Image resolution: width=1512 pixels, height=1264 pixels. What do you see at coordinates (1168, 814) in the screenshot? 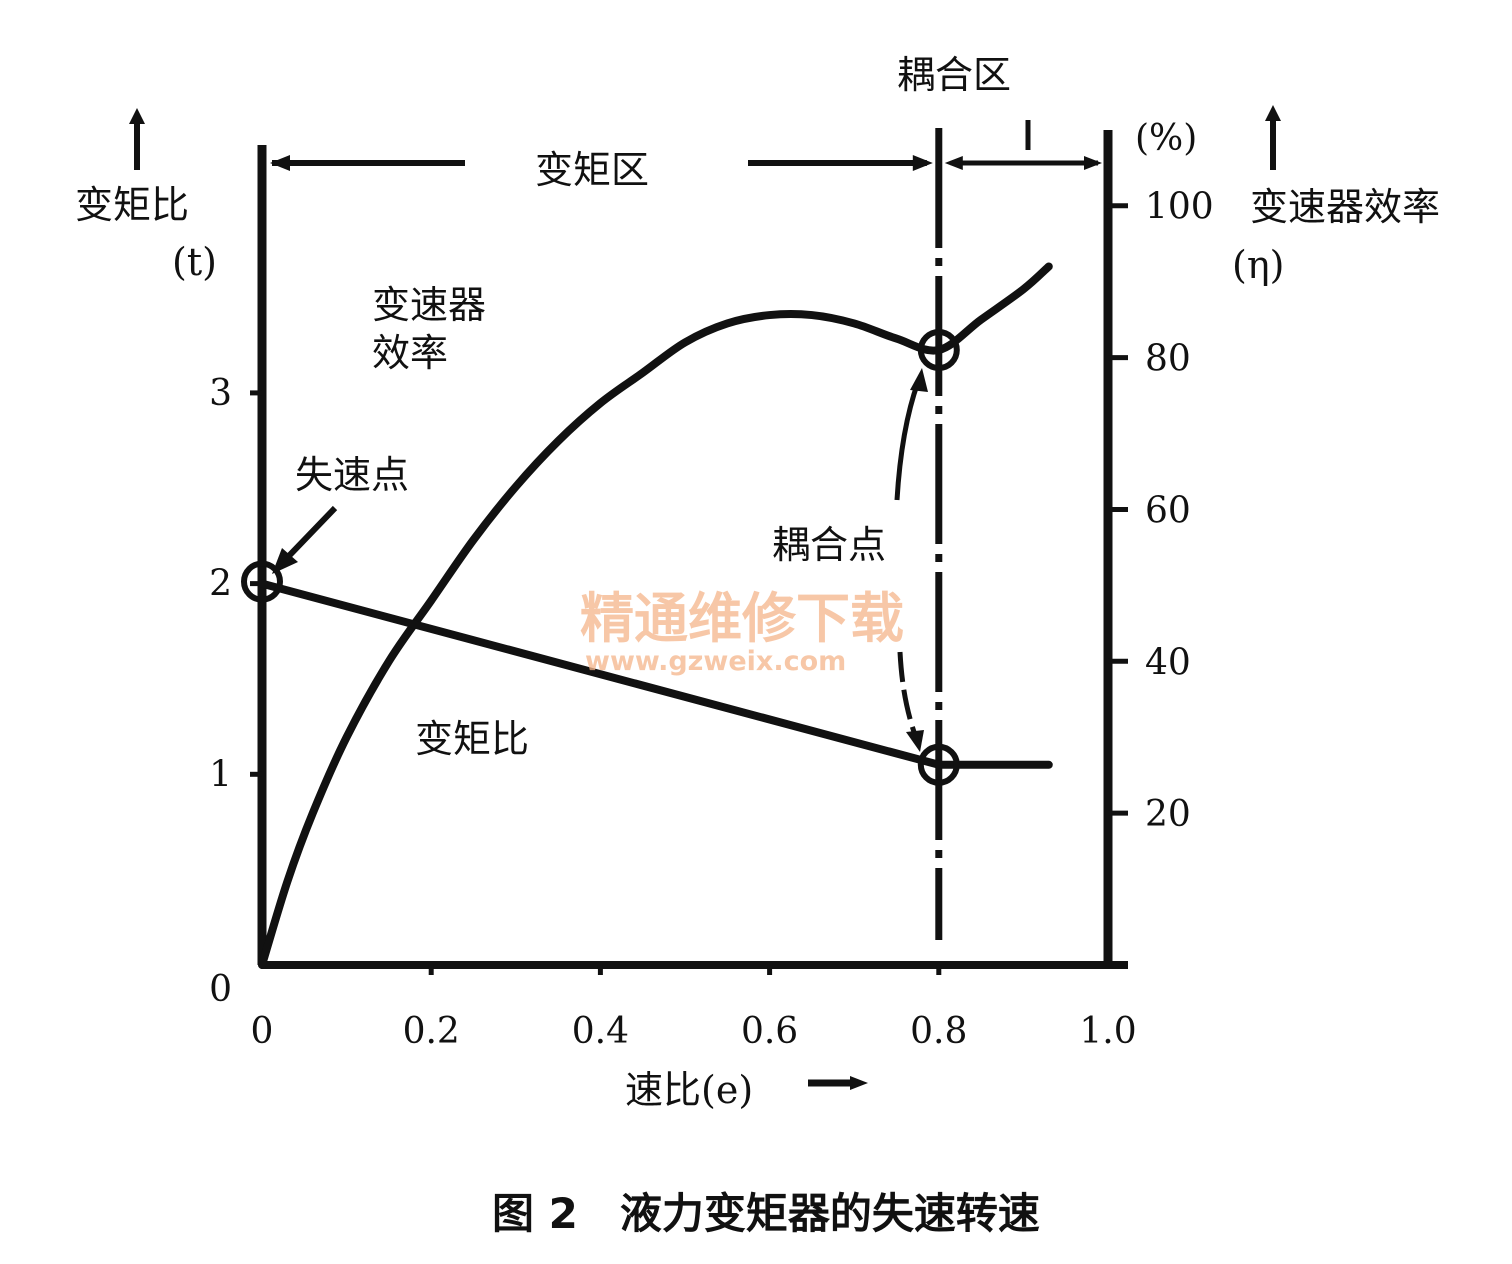
I see `right-tick-label: 20` at bounding box center [1168, 814].